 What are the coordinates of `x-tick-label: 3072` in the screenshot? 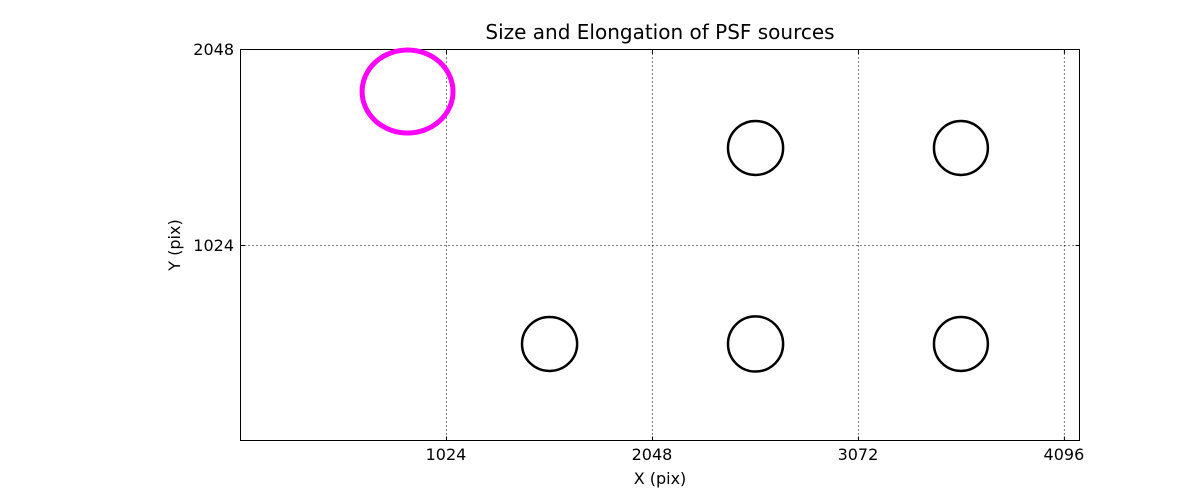 It's located at (858, 454).